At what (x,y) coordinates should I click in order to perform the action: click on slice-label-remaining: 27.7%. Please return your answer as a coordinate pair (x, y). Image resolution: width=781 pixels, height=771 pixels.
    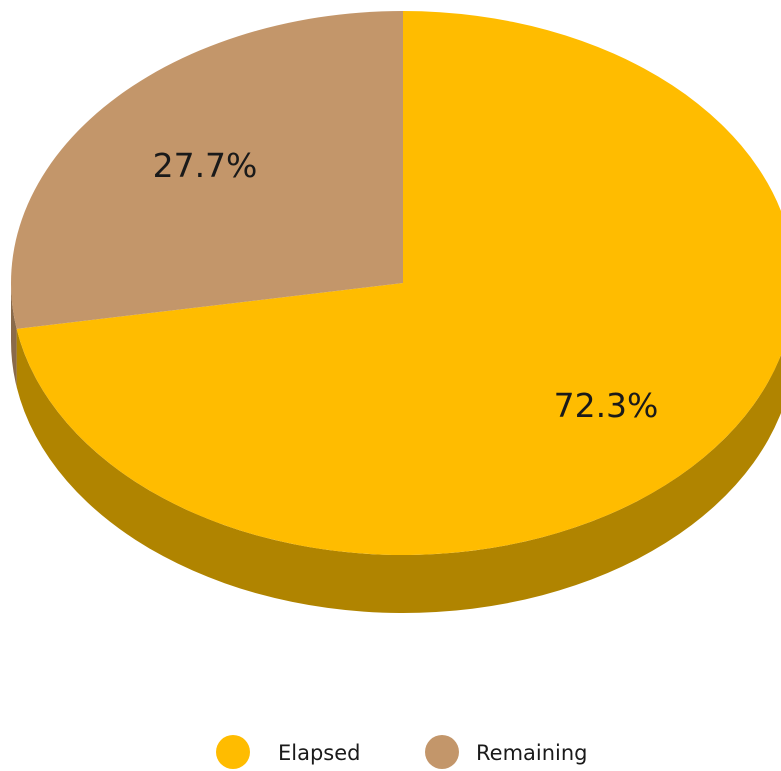
    Looking at the image, I should click on (205, 165).